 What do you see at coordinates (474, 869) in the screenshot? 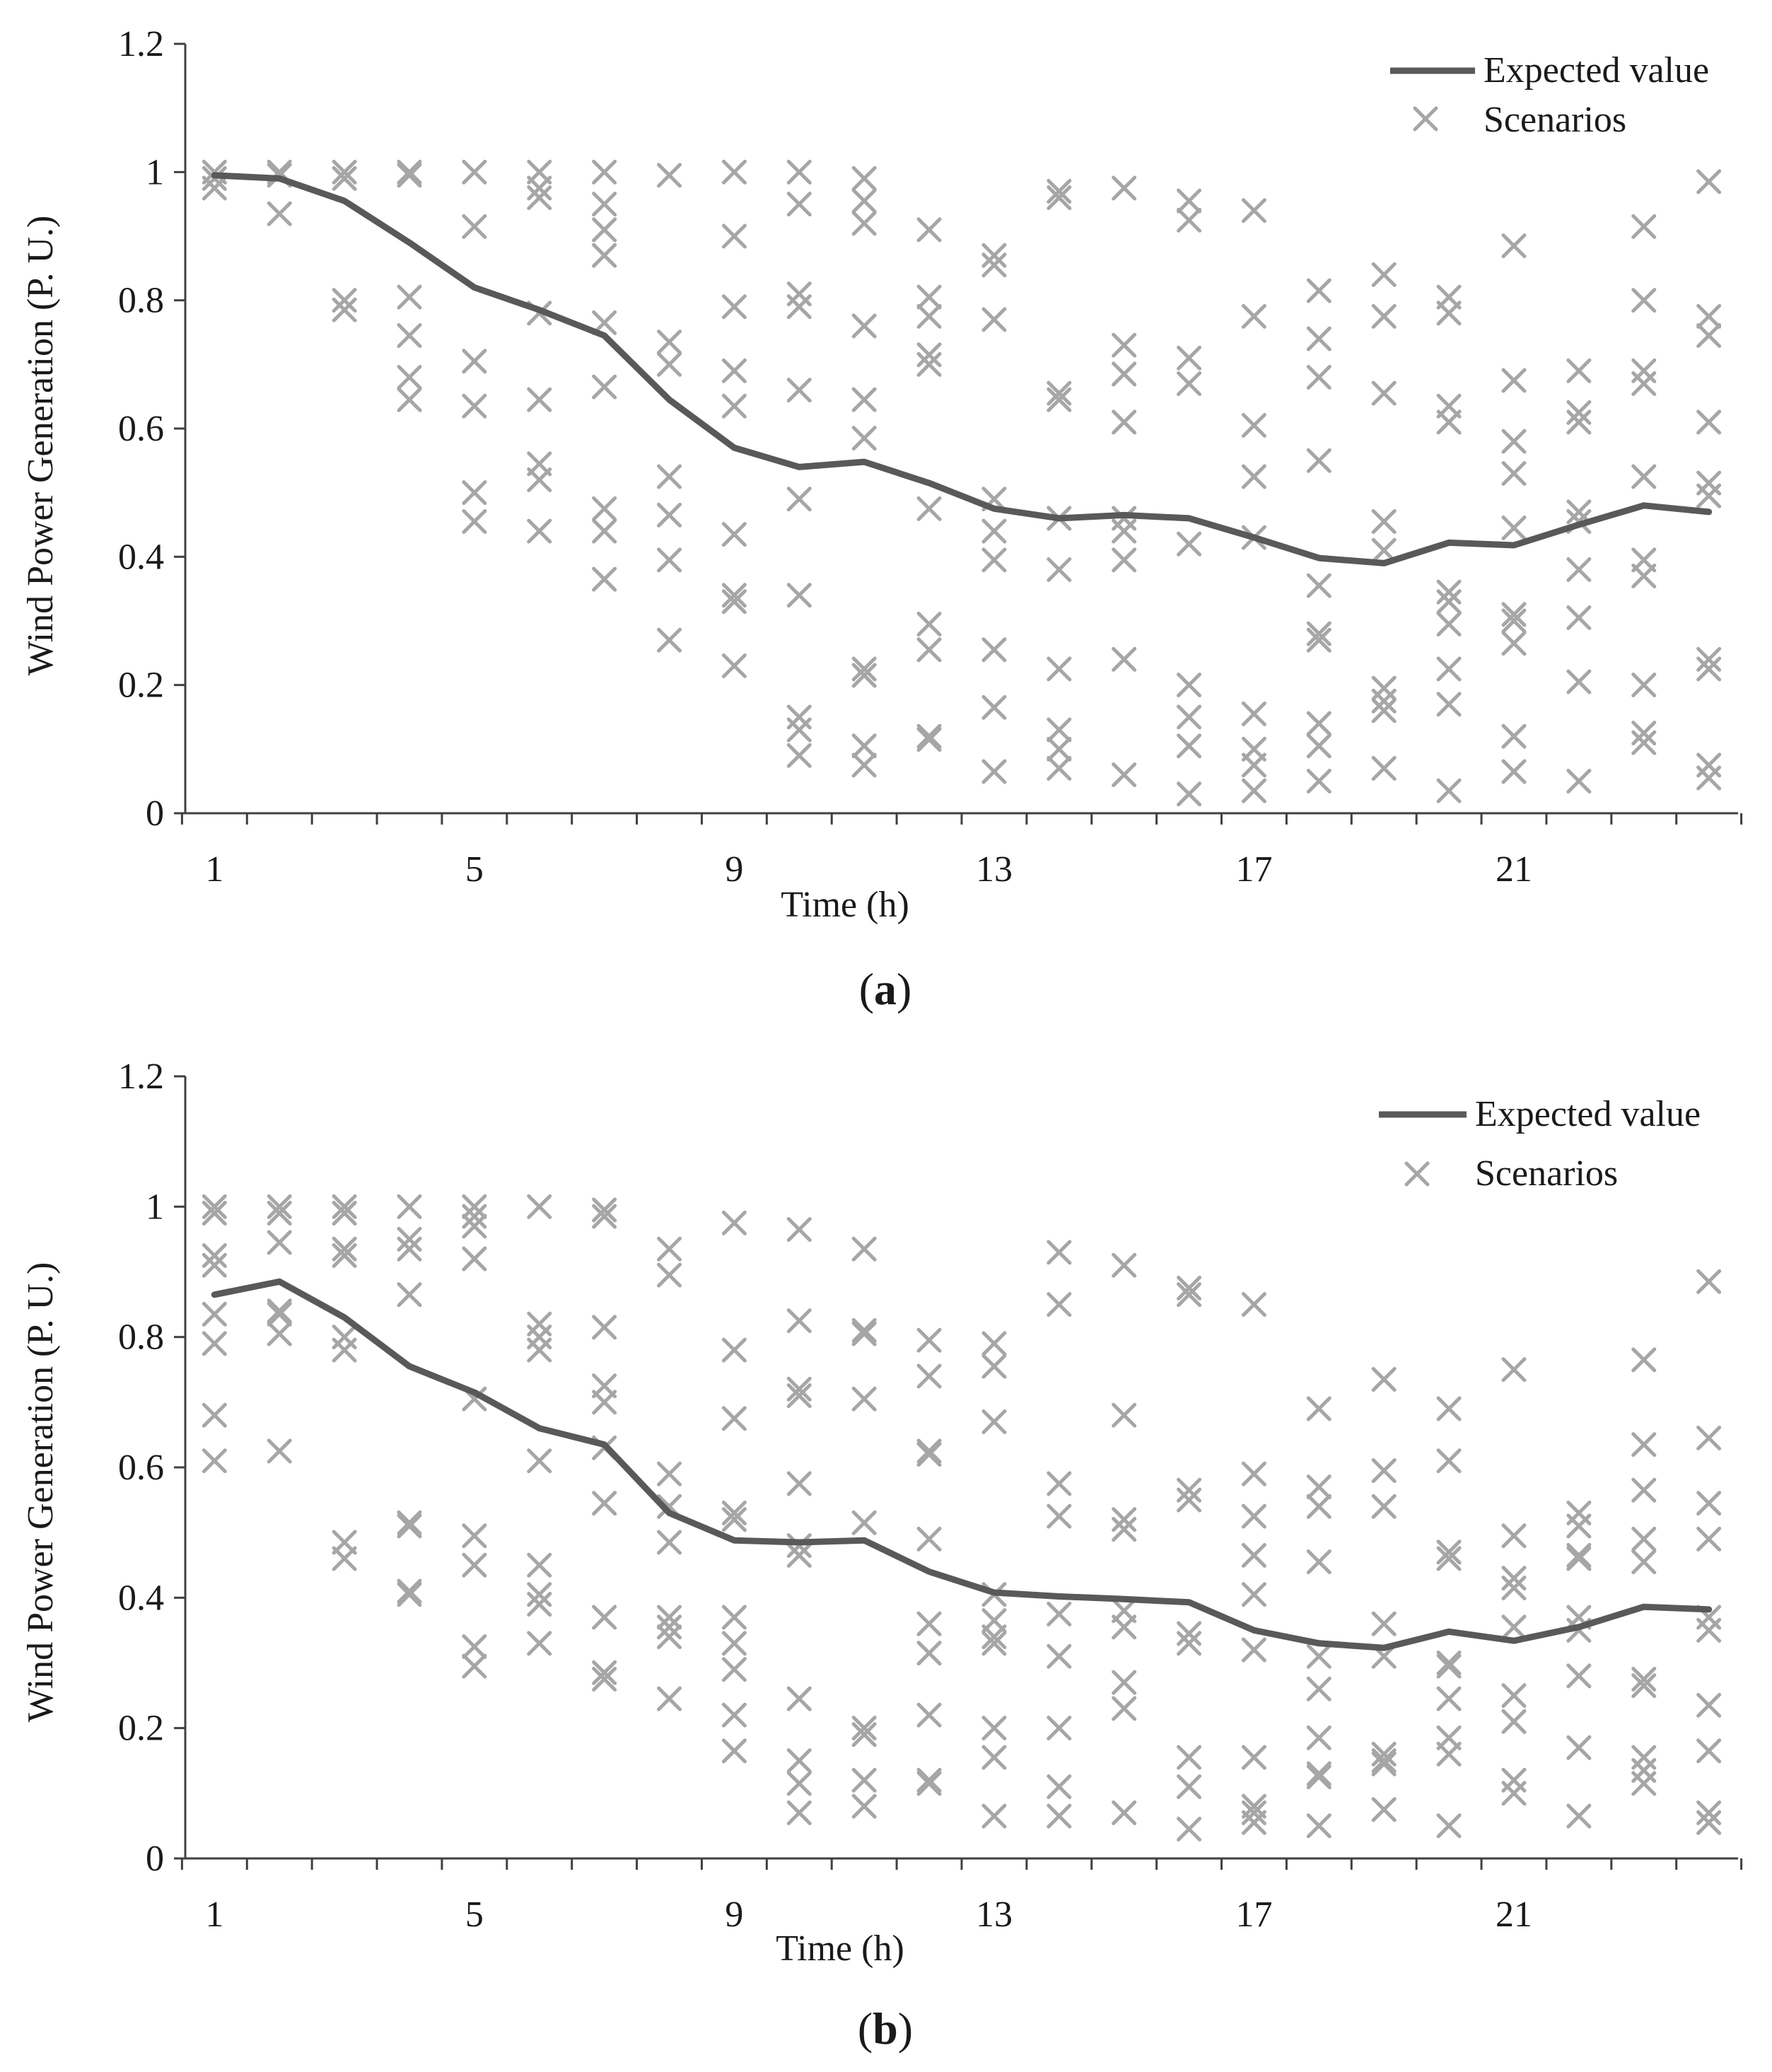
I see `panel-a-x-tick-label: 5` at bounding box center [474, 869].